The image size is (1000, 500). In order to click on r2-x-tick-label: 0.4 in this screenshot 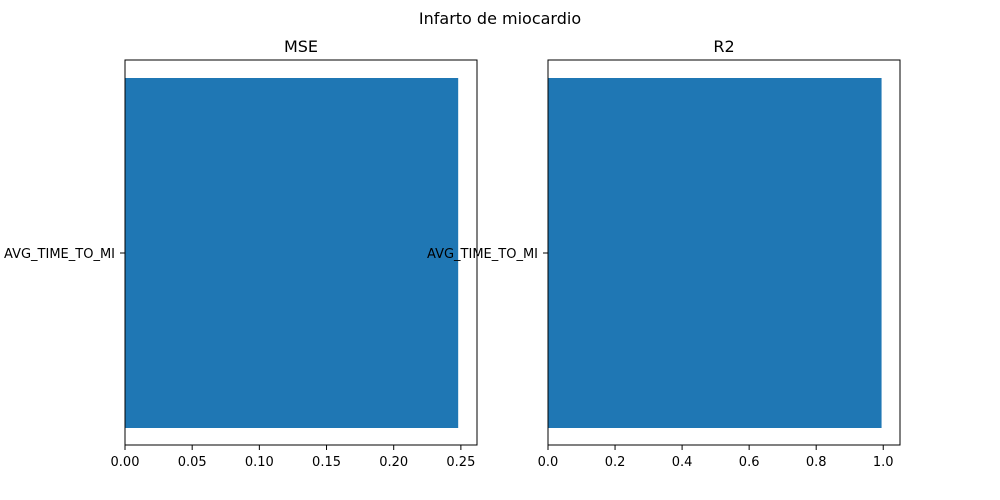, I will do `click(682, 462)`.